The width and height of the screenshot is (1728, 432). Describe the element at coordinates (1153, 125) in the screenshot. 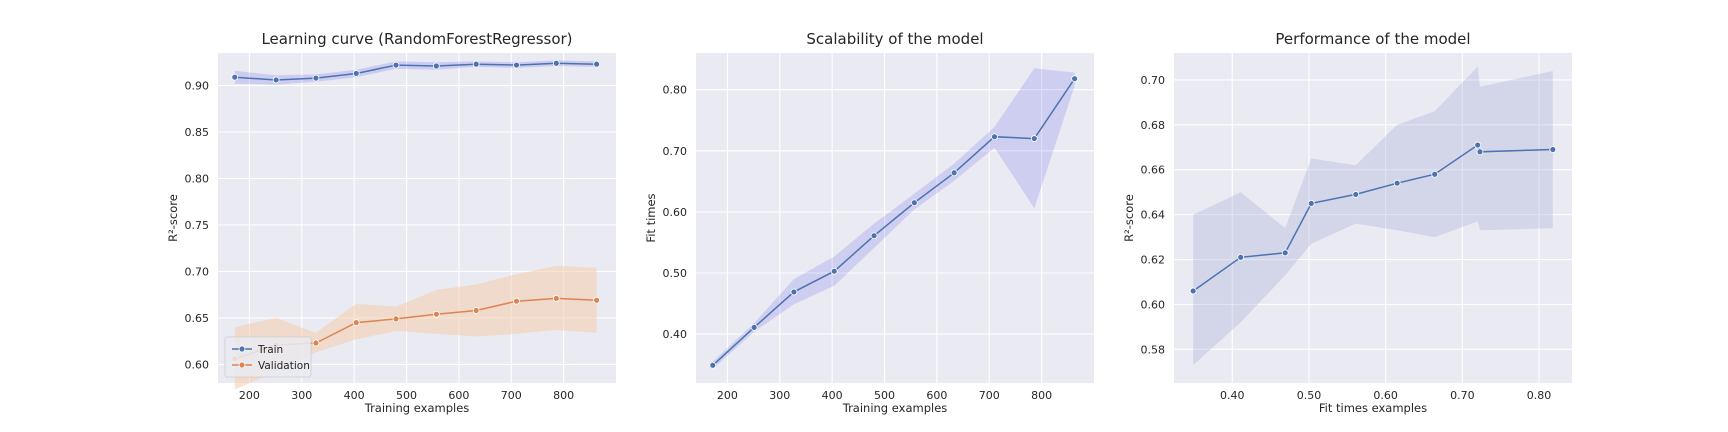

I see `y-tick-label: 0.68` at that location.